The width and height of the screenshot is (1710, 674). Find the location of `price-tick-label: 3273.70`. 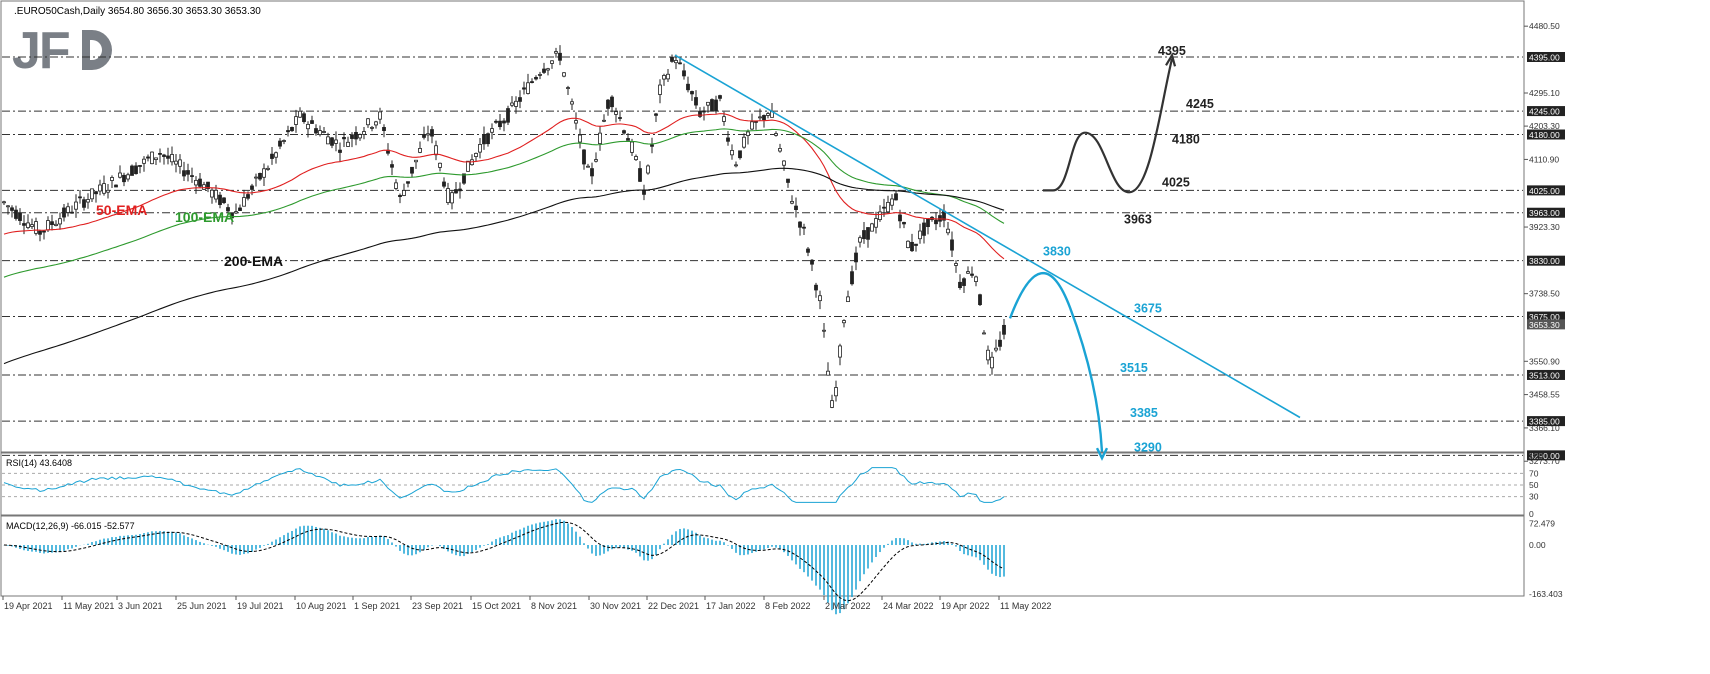

price-tick-label: 3273.70 is located at coordinates (1544, 461).